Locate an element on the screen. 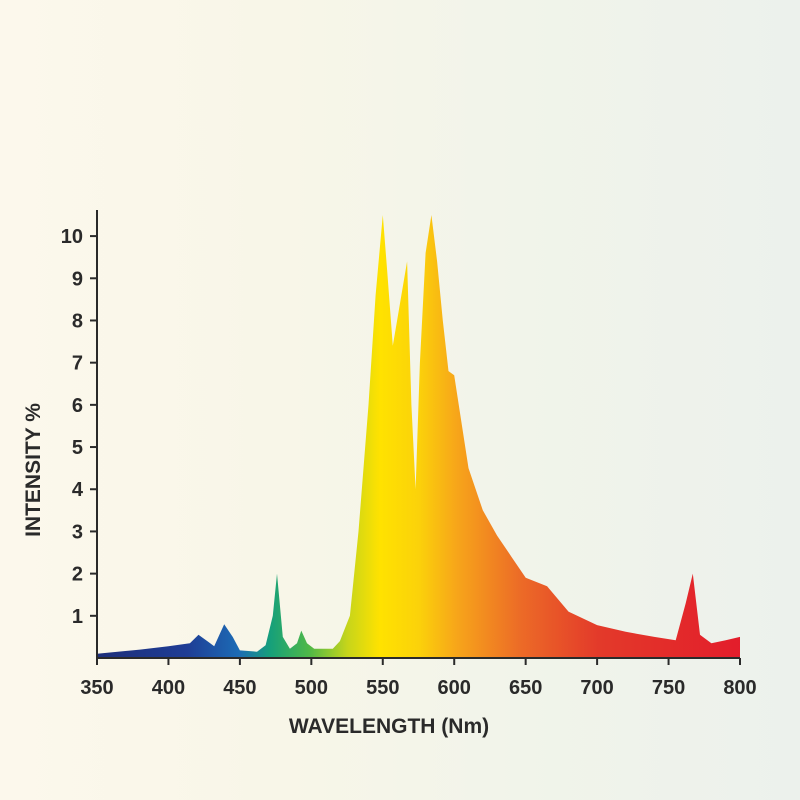 The width and height of the screenshot is (800, 800). y-tick-label: 2 is located at coordinates (77, 575).